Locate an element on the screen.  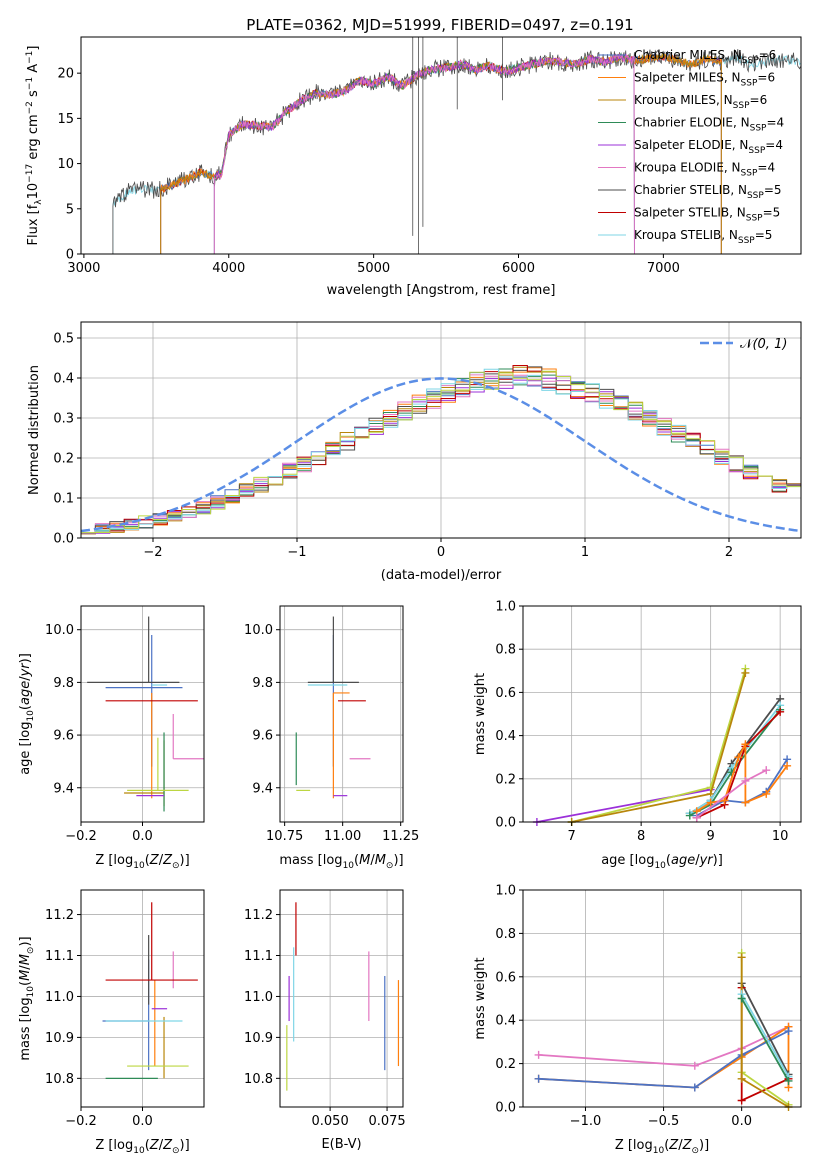
y-tick-label: 0.8 is located at coordinates (505, 934).